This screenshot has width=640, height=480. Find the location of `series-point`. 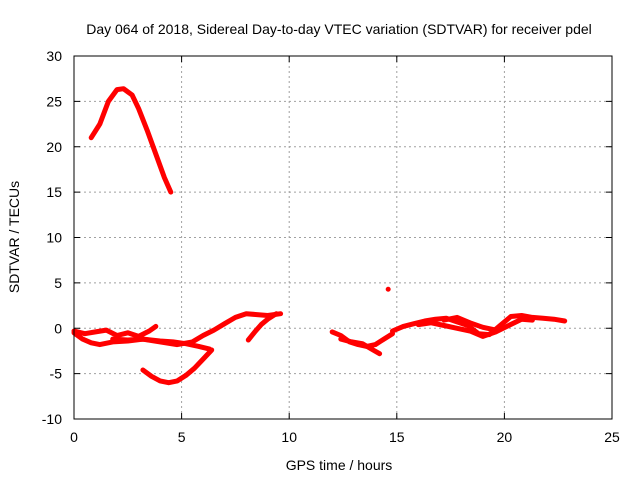

series-point is located at coordinates (388, 289).